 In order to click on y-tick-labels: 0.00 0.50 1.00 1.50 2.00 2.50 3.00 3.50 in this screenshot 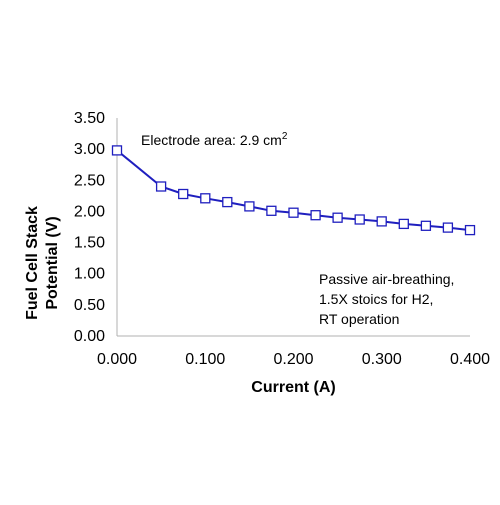, I will do `click(89, 227)`.